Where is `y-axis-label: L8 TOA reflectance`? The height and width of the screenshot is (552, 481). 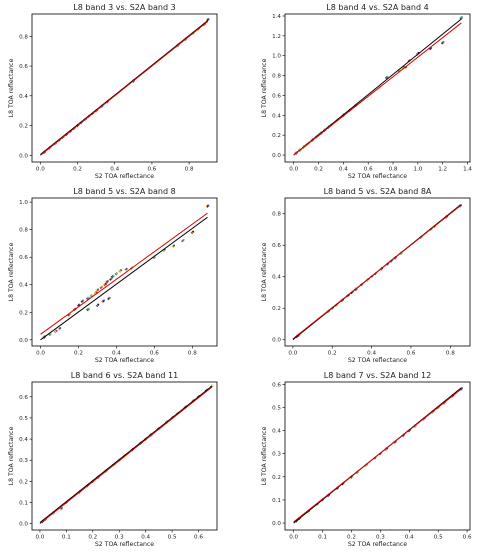
y-axis-label: L8 TOA reflectance is located at coordinates (264, 87).